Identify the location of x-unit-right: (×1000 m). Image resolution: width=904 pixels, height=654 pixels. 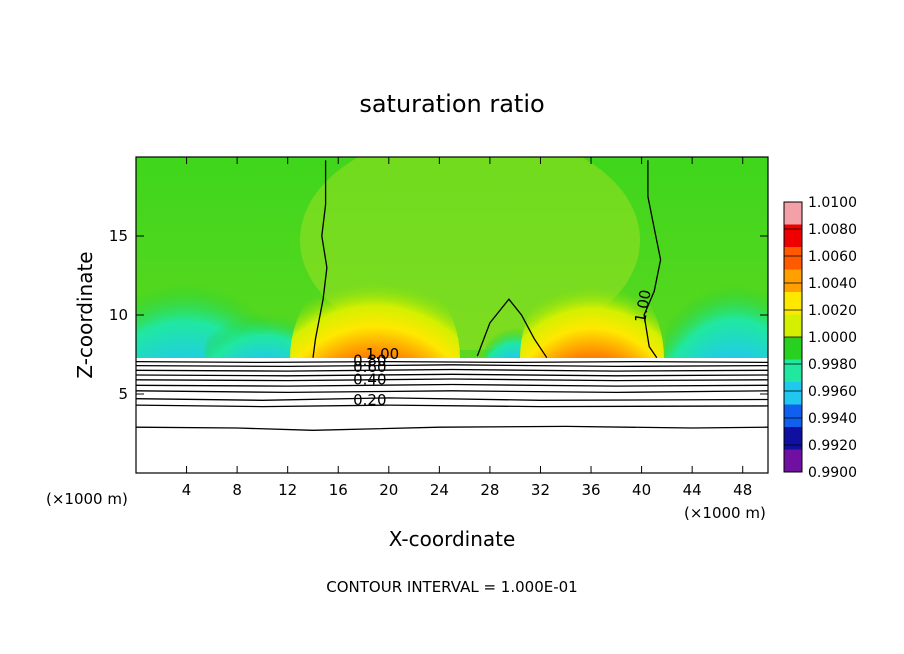
(725, 513).